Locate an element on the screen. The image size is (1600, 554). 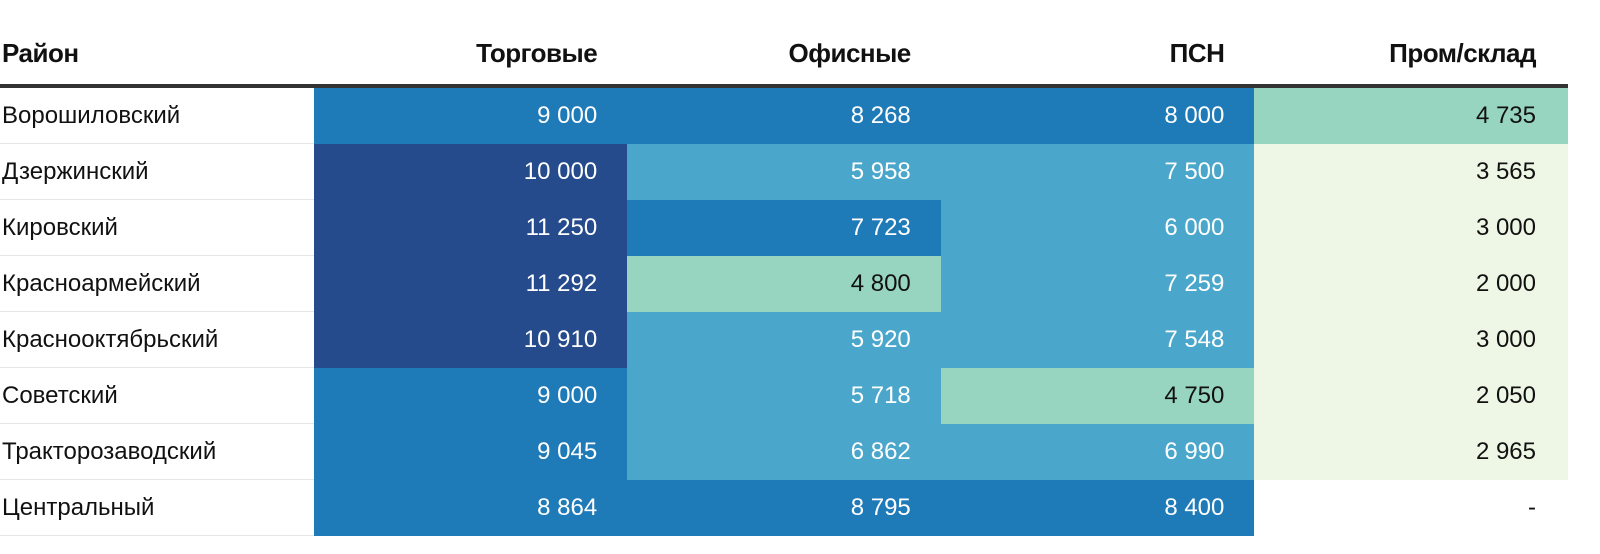
table-row: Советский 9 000 5 718 4 750 2 050 is located at coordinates (784, 395).